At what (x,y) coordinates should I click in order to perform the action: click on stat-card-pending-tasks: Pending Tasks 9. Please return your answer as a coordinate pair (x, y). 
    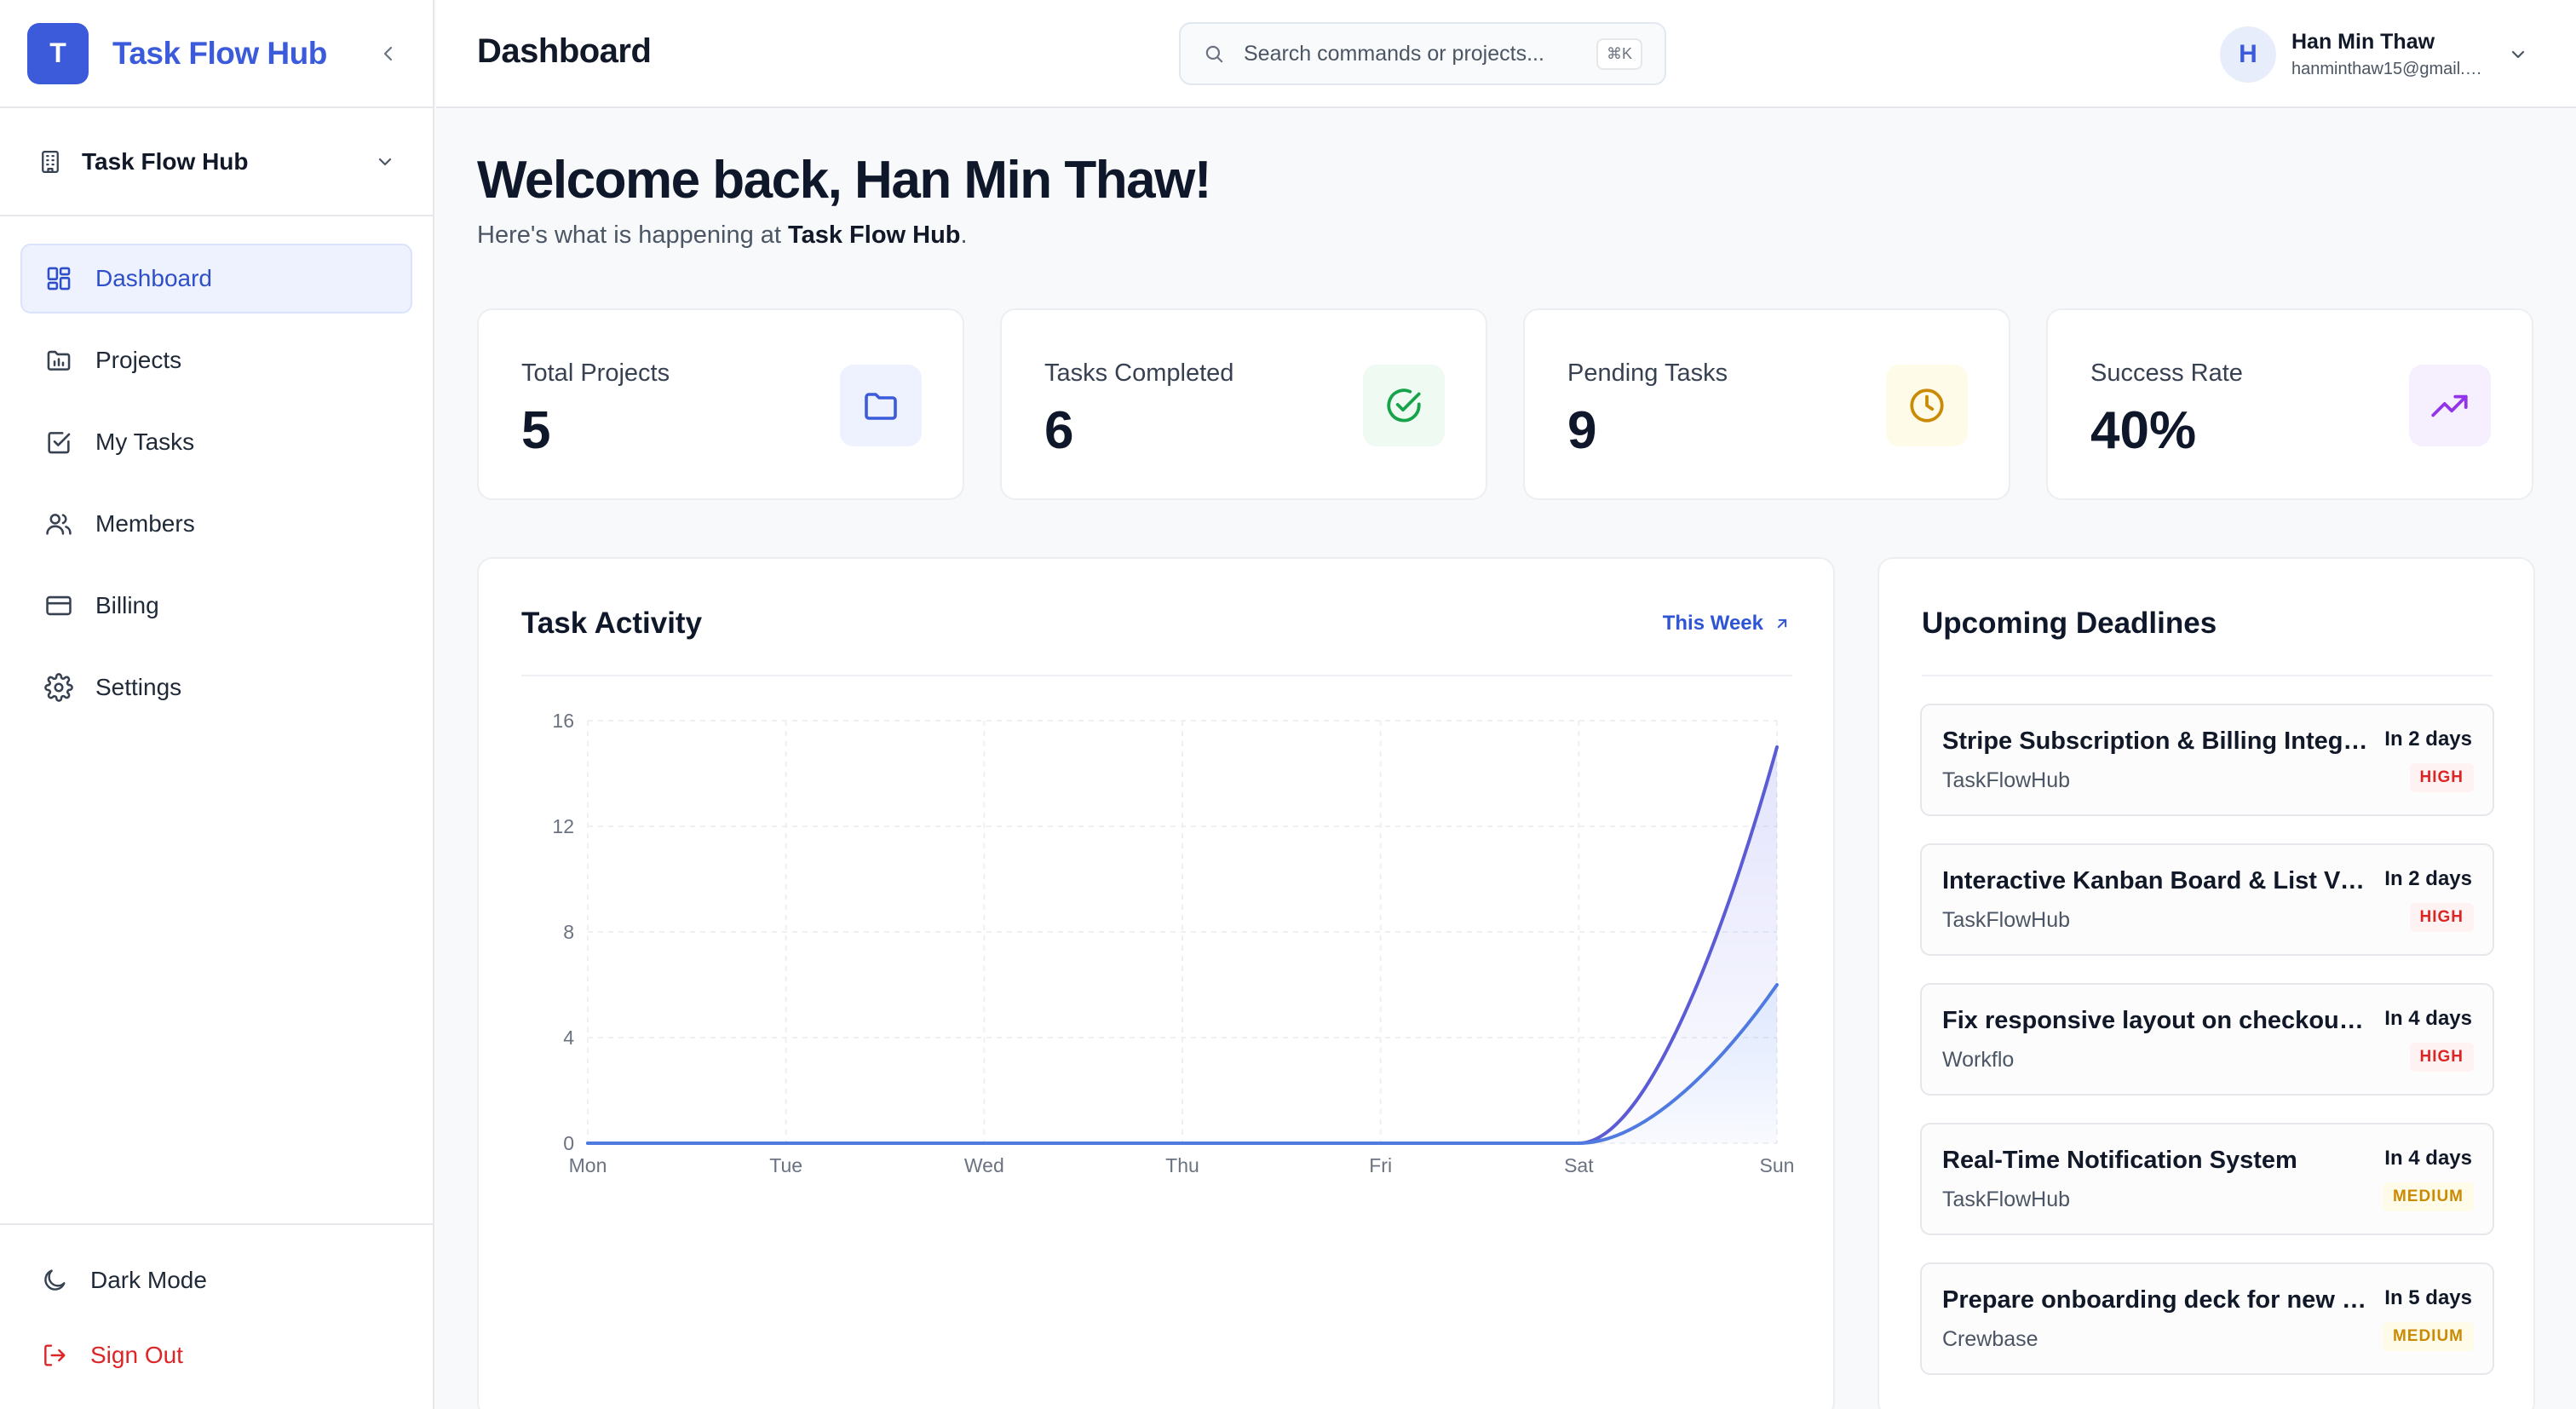
    Looking at the image, I should click on (1767, 404).